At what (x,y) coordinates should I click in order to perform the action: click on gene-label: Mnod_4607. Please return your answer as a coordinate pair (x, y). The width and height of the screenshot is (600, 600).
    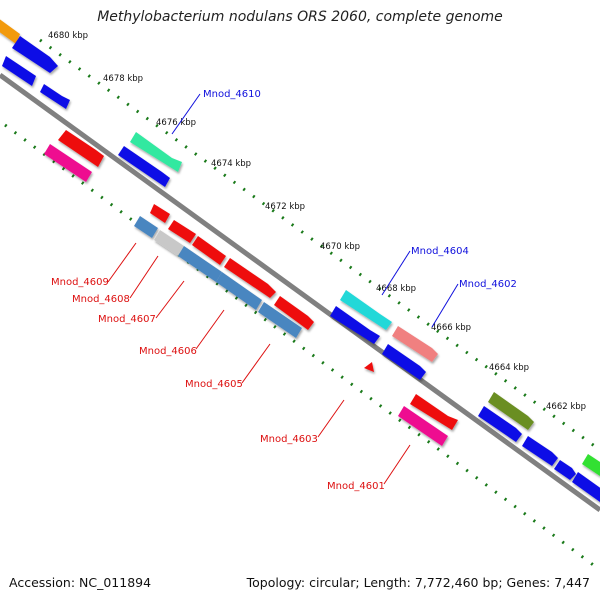
    Looking at the image, I should click on (127, 319).